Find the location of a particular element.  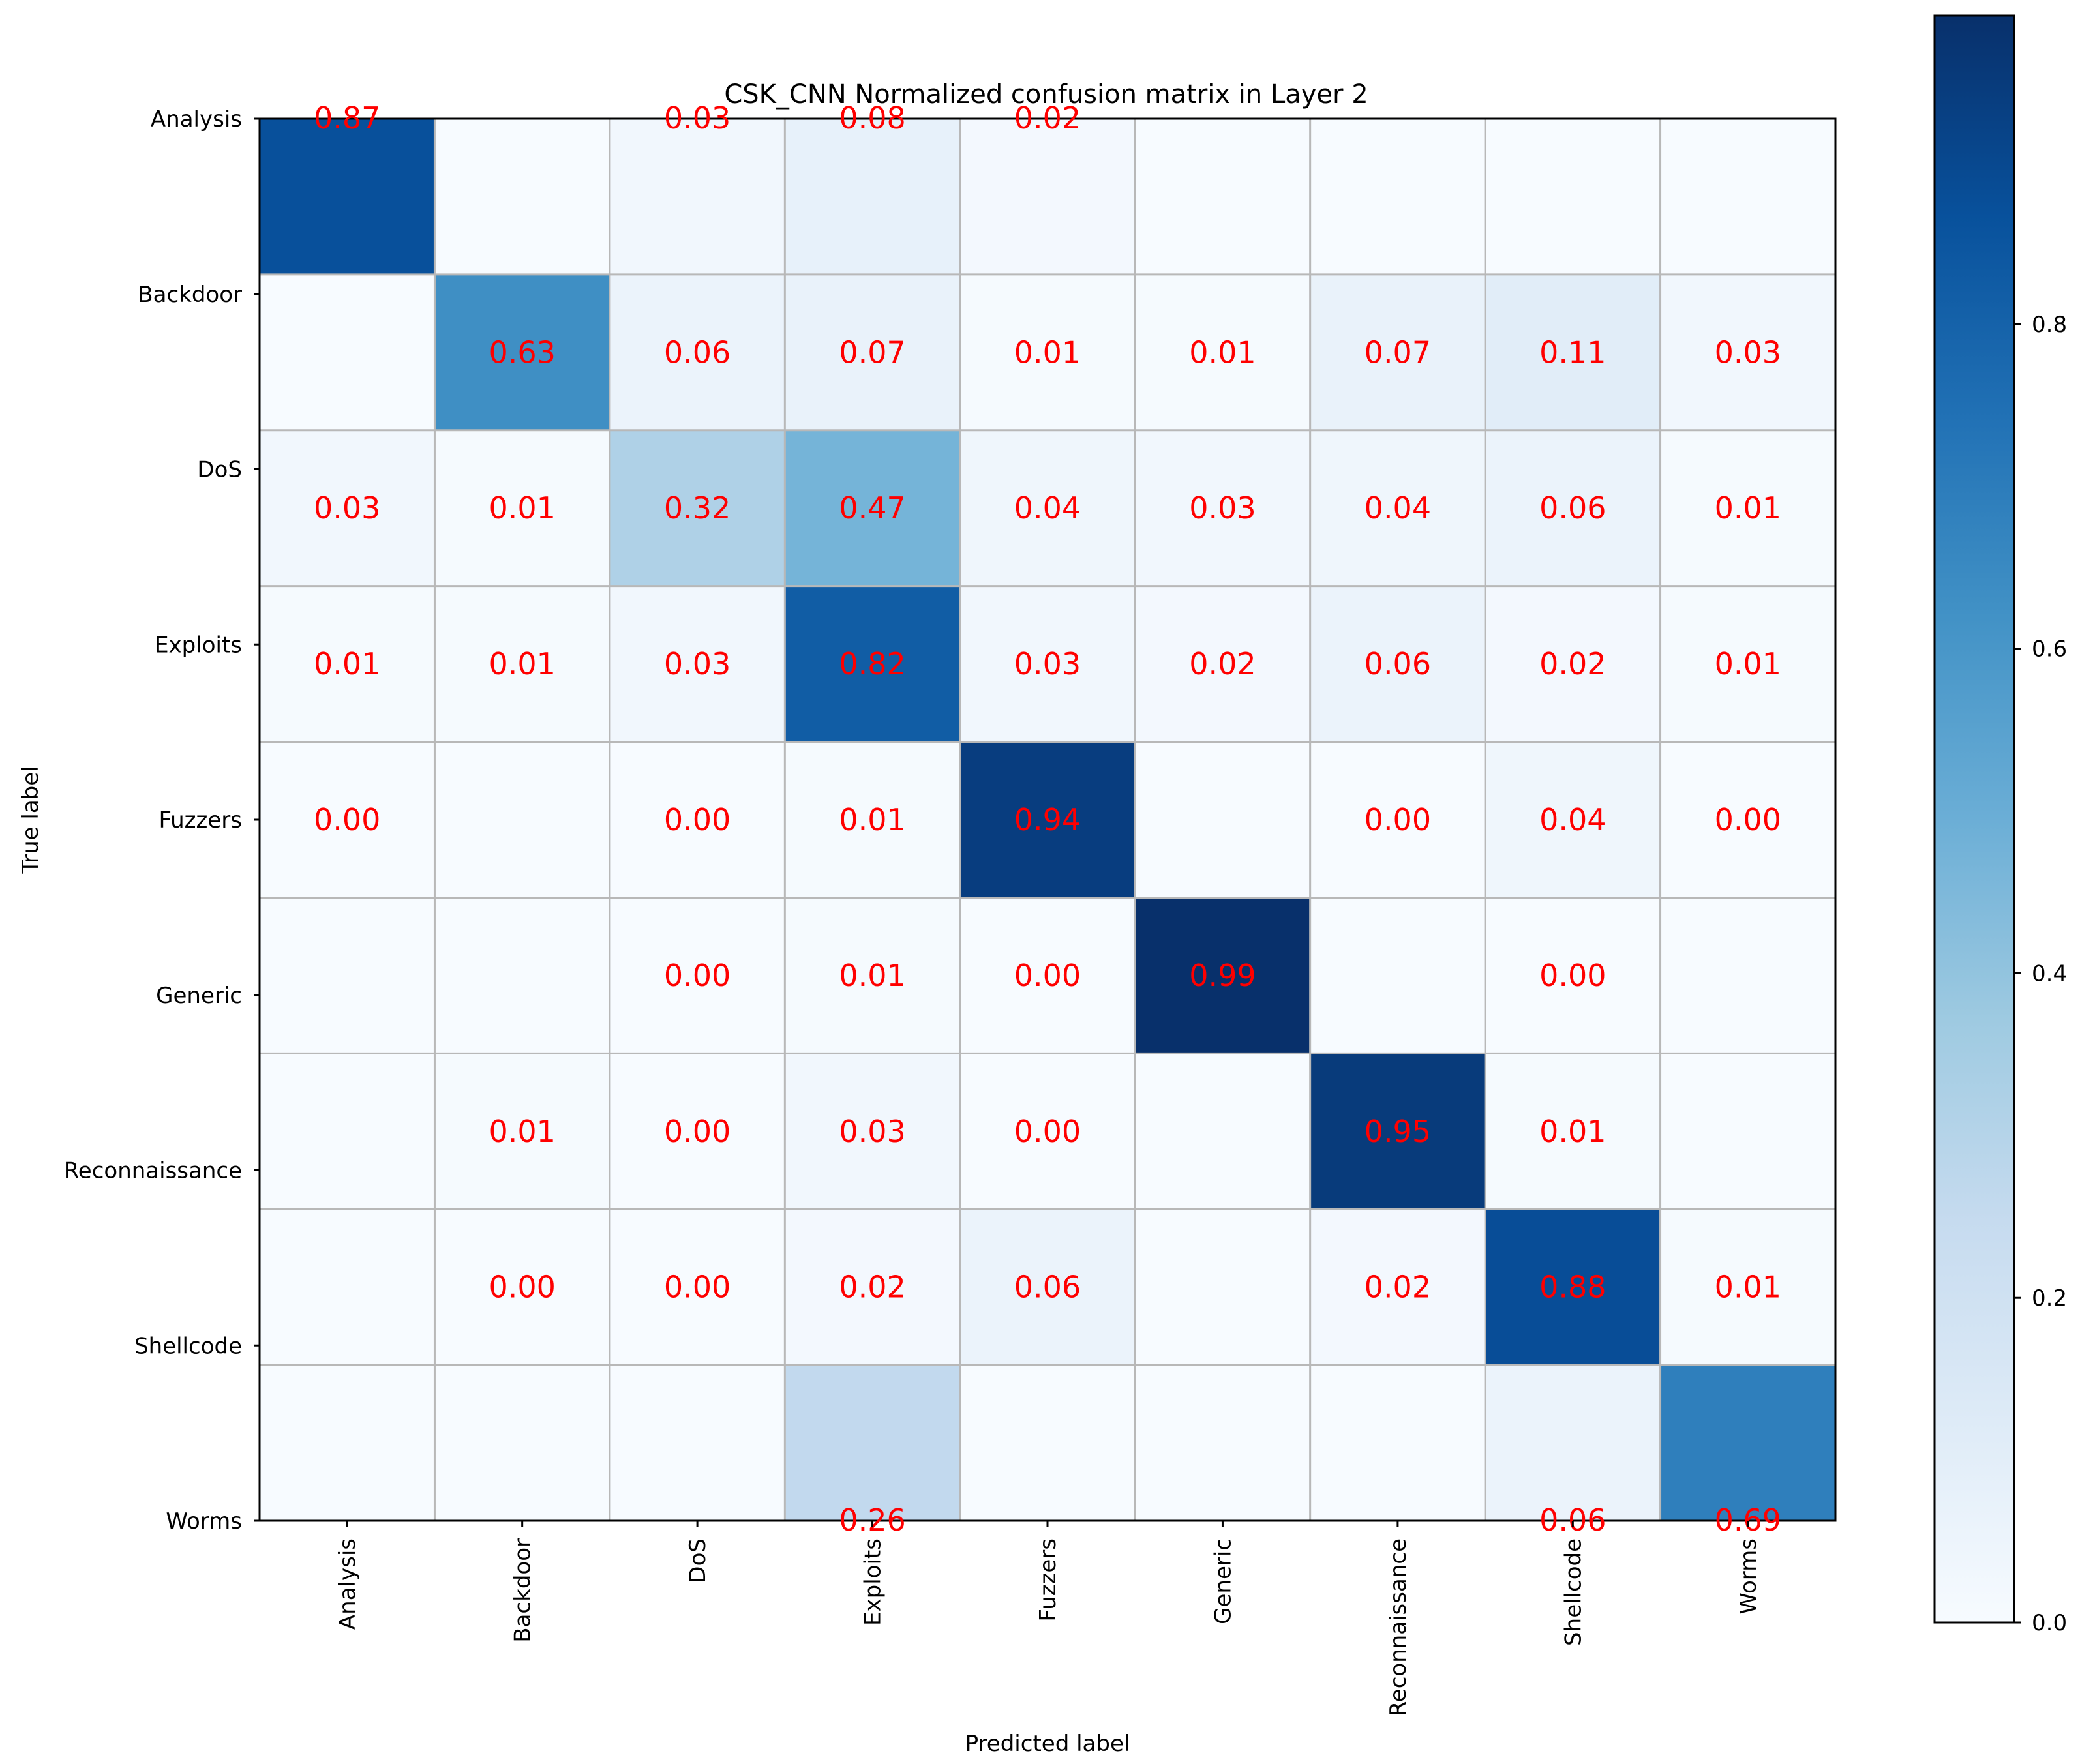

x-axis-label: Predicted label is located at coordinates (1047, 1744).